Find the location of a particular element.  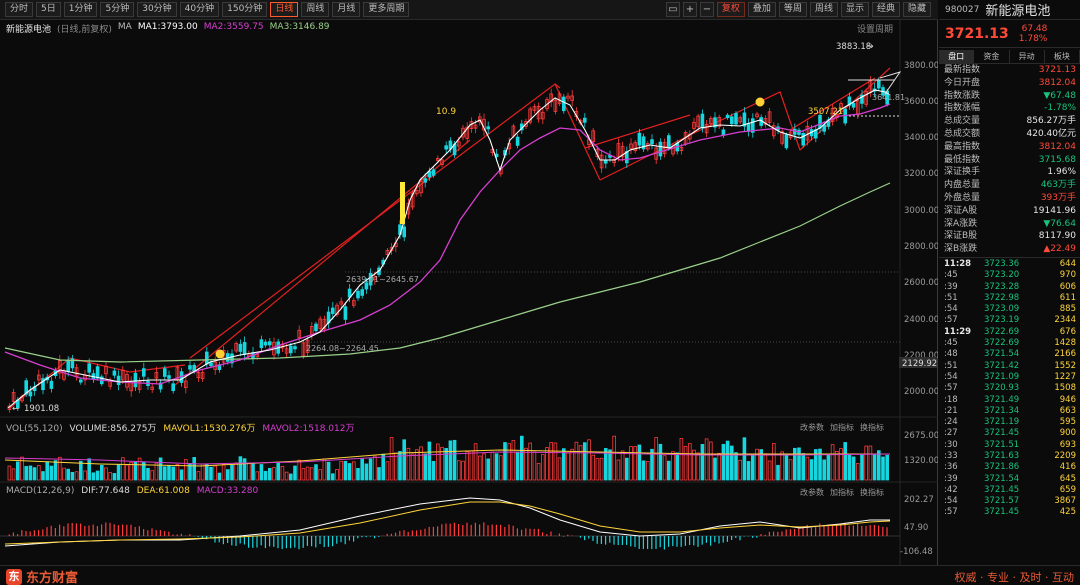

zoom-out-icon: − is located at coordinates (706, 9).